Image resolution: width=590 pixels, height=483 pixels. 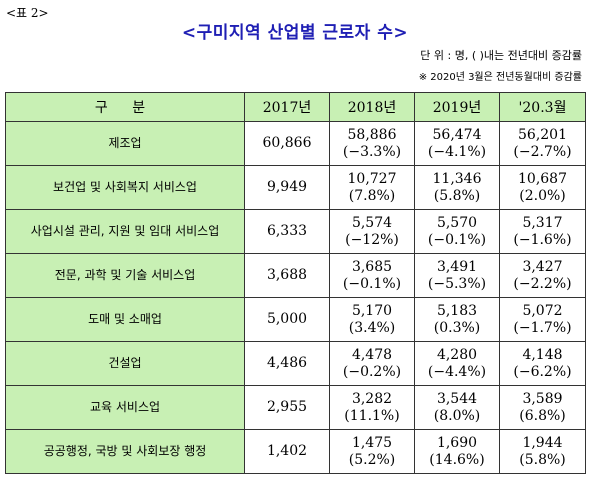 I want to click on value-2018-cell: 4,478 (−0.2%), so click(x=372, y=363).